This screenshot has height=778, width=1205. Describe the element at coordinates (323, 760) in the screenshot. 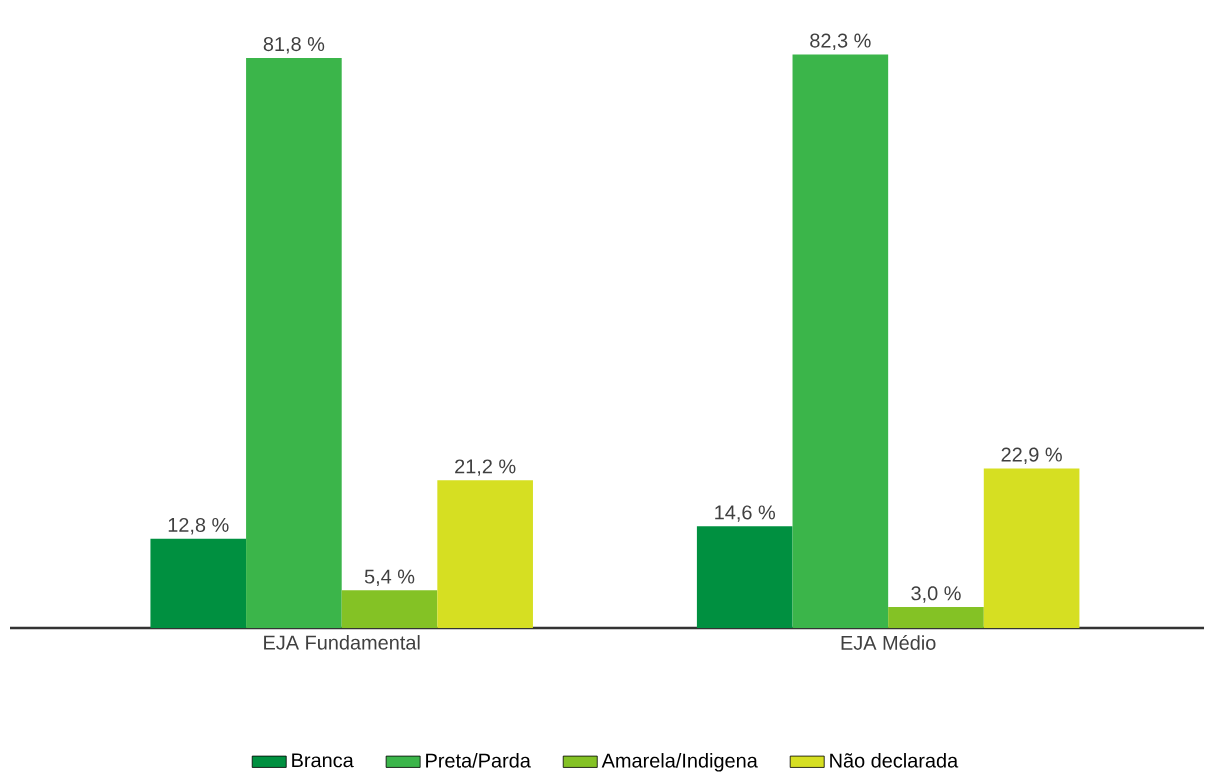

I see `legend-label: Branca` at that location.